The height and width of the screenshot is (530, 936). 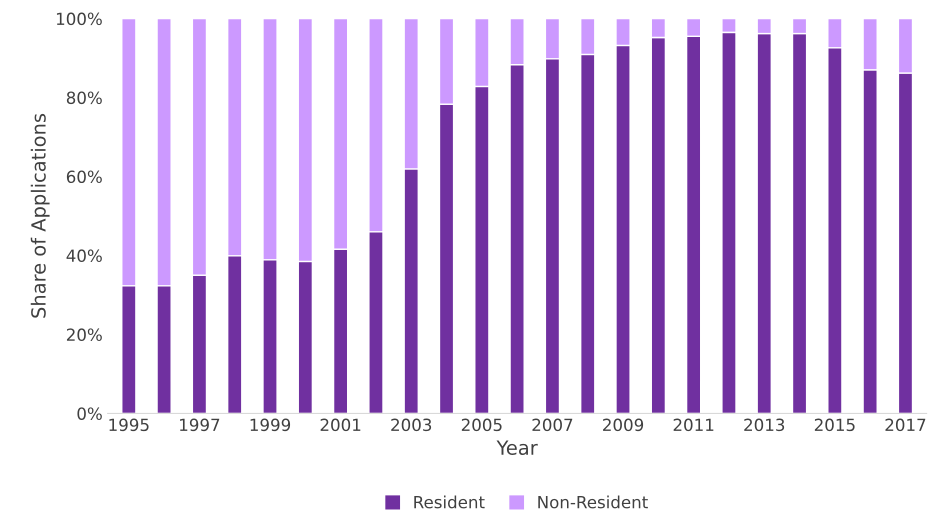 What do you see at coordinates (340, 425) in the screenshot?
I see `x-tick-label: 2001` at bounding box center [340, 425].